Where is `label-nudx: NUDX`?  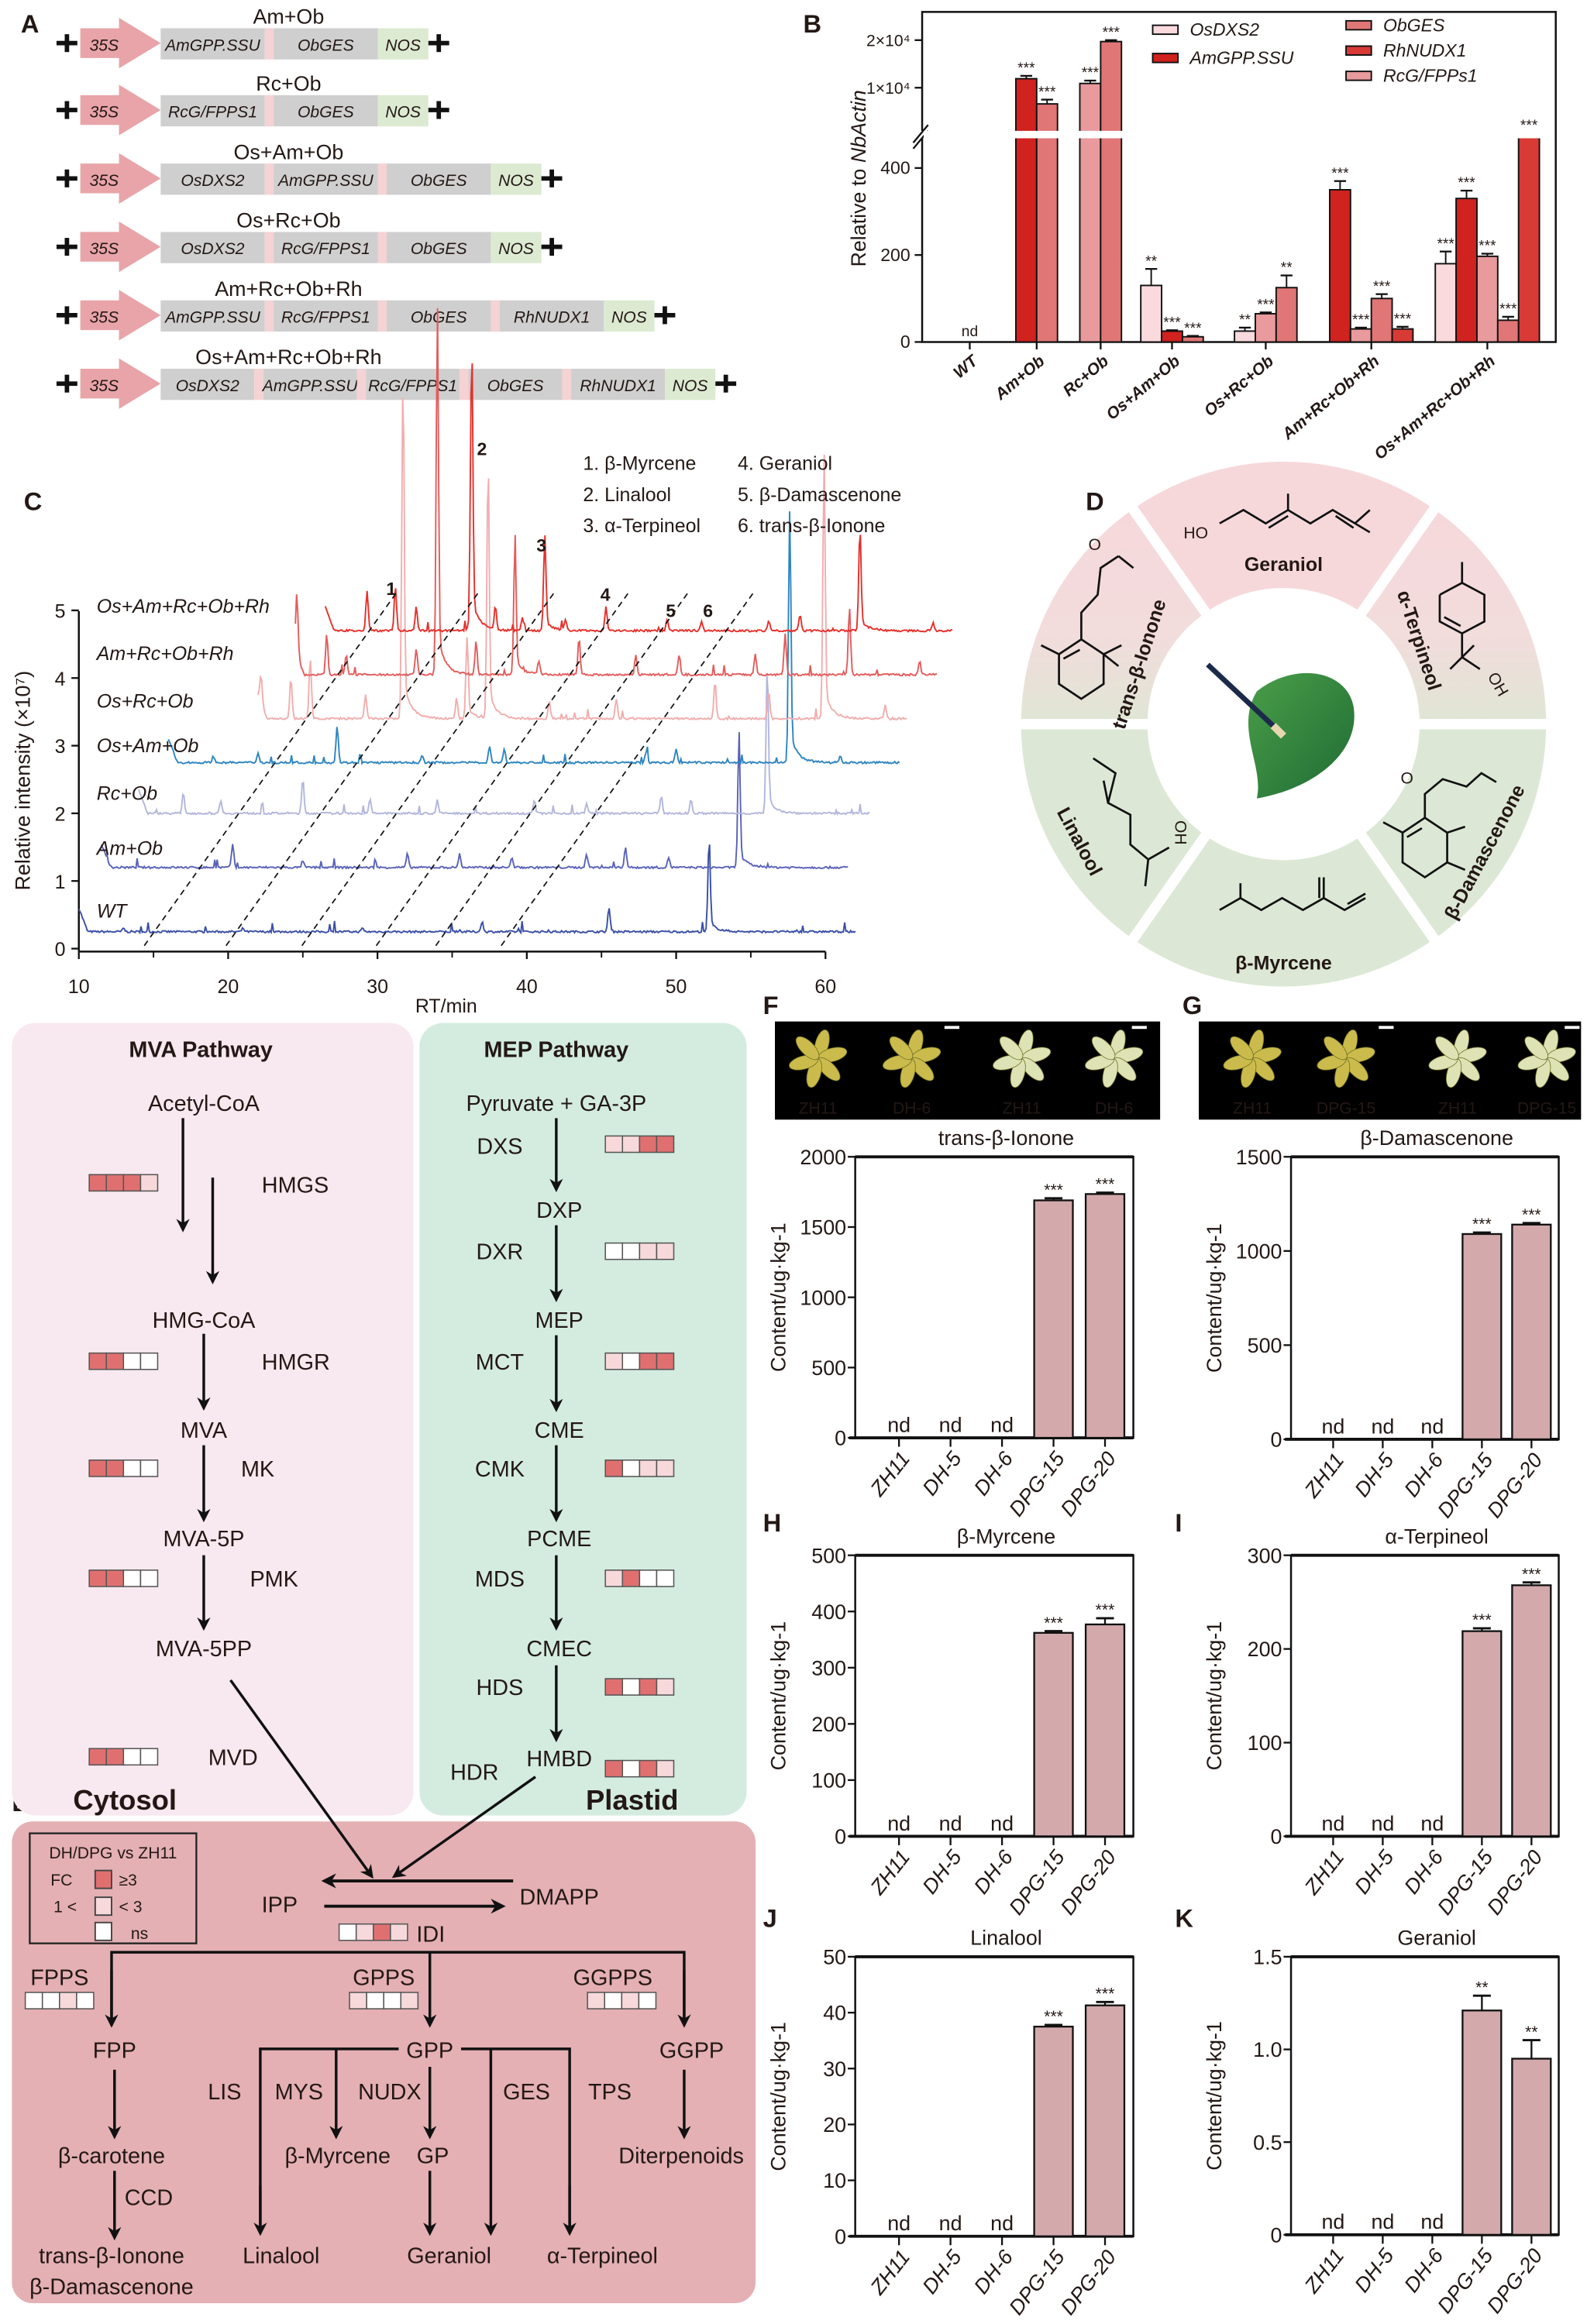 label-nudx: NUDX is located at coordinates (390, 2092).